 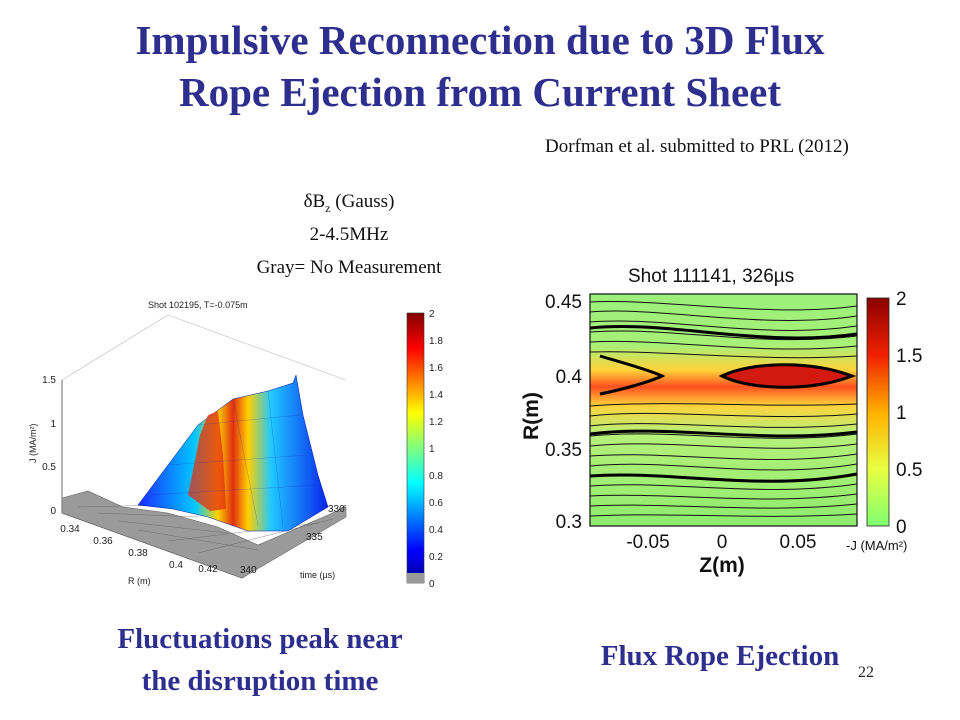 What do you see at coordinates (563, 450) in the screenshot?
I see `r-tick: 0.35` at bounding box center [563, 450].